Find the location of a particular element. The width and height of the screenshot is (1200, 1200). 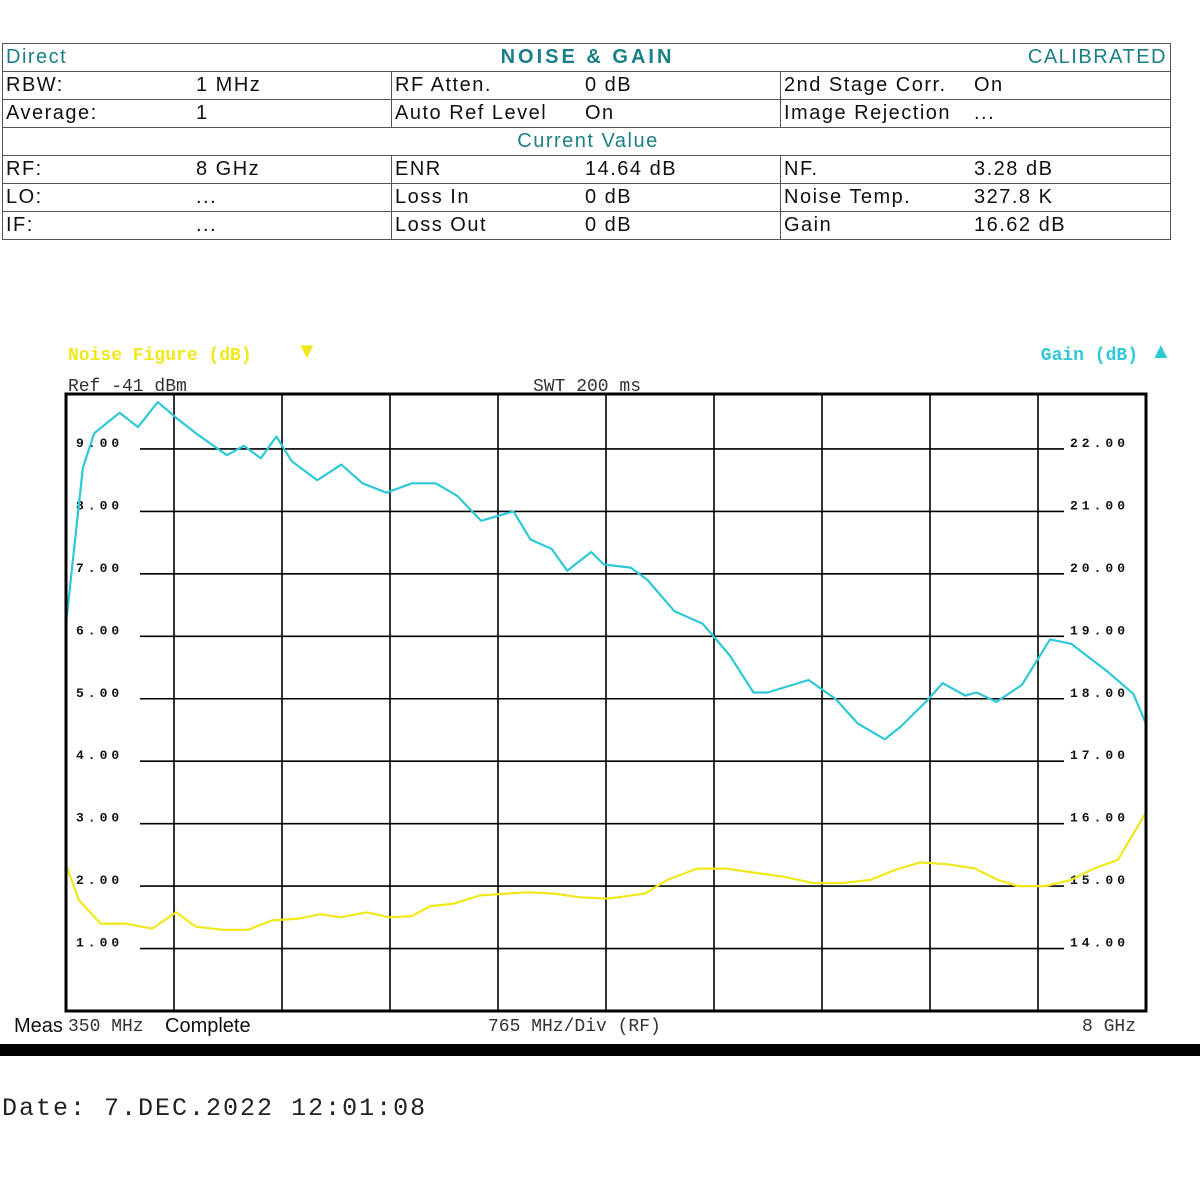

gain-tick-label: 19.00 is located at coordinates (1099, 630).